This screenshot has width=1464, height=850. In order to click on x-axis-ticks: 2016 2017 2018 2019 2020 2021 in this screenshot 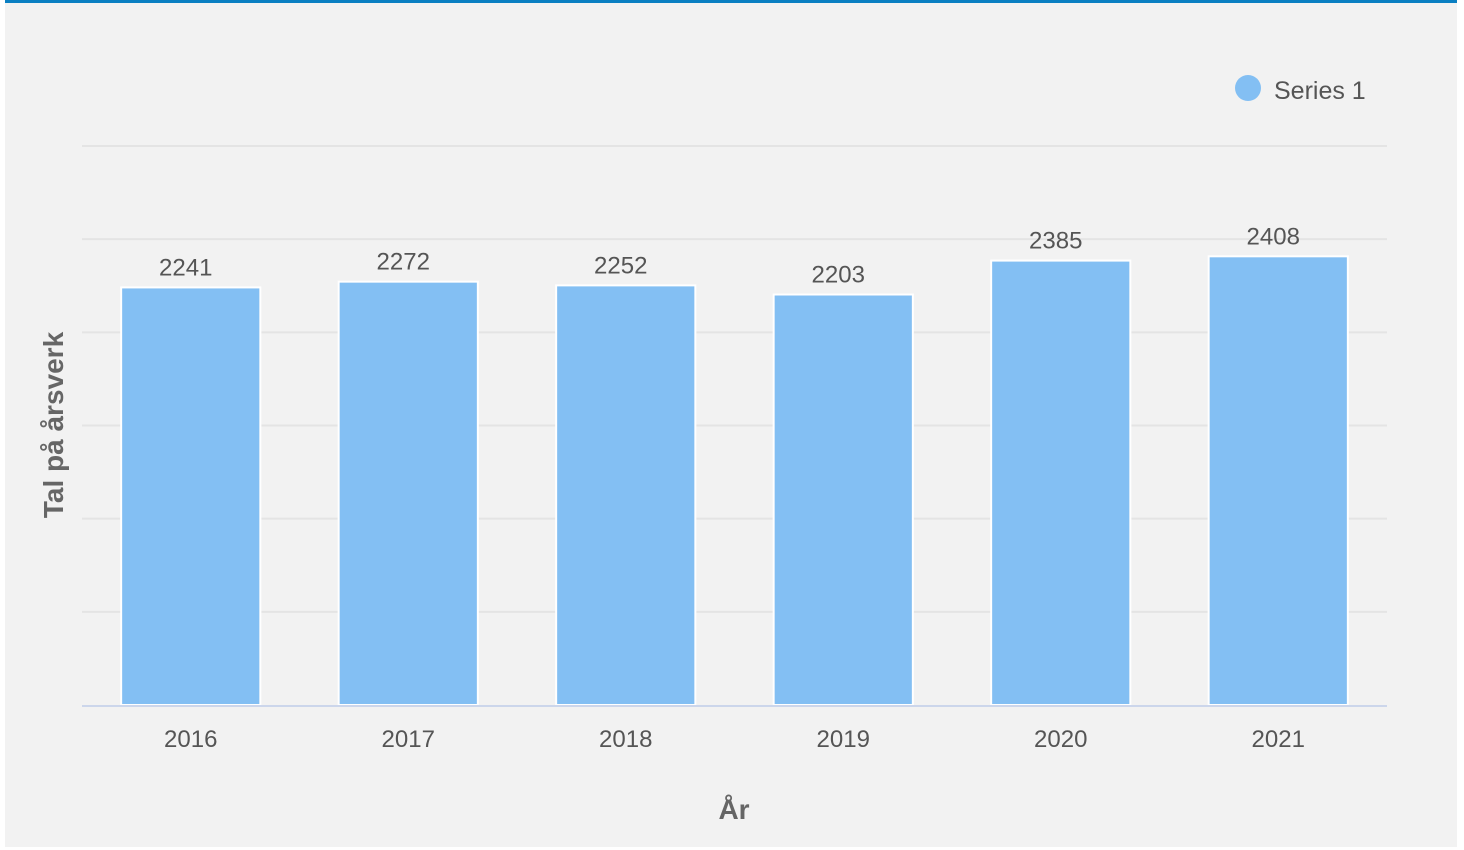, I will do `click(734, 729)`.